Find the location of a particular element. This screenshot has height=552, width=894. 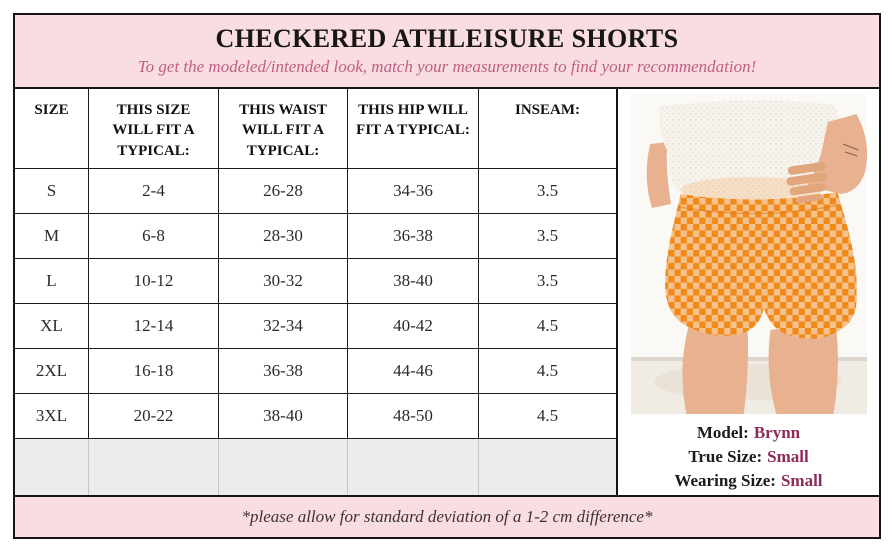

column-header-inseam: INSEAM: is located at coordinates (547, 129).